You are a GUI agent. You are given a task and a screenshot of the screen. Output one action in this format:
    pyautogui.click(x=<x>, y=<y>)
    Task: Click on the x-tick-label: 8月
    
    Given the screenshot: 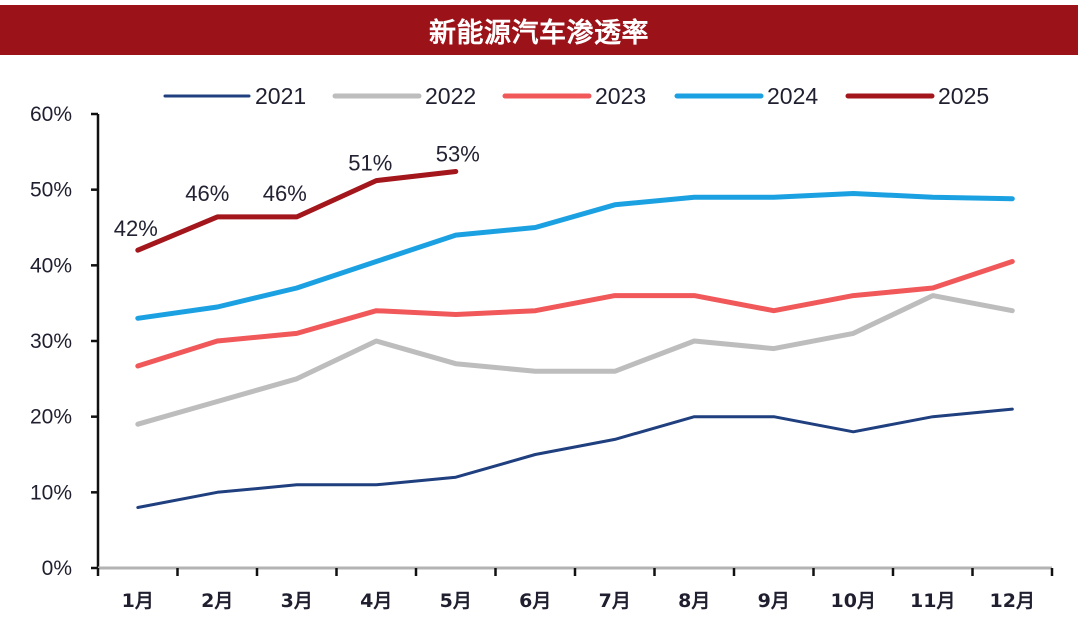 What is the action you would take?
    pyautogui.click(x=694, y=601)
    